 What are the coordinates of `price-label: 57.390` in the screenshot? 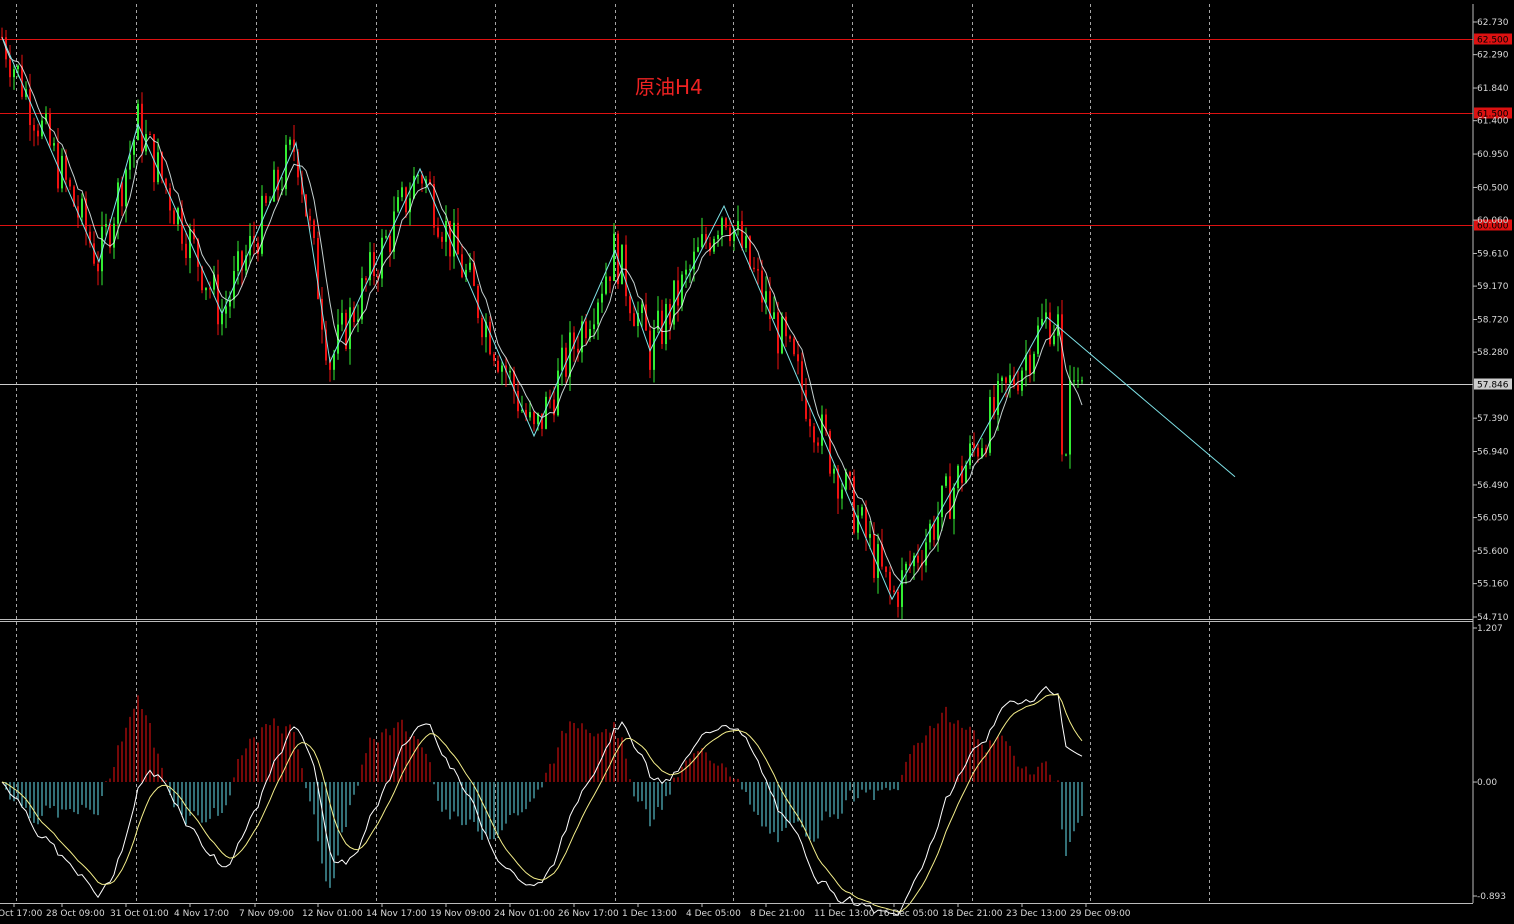 It's located at (1493, 419).